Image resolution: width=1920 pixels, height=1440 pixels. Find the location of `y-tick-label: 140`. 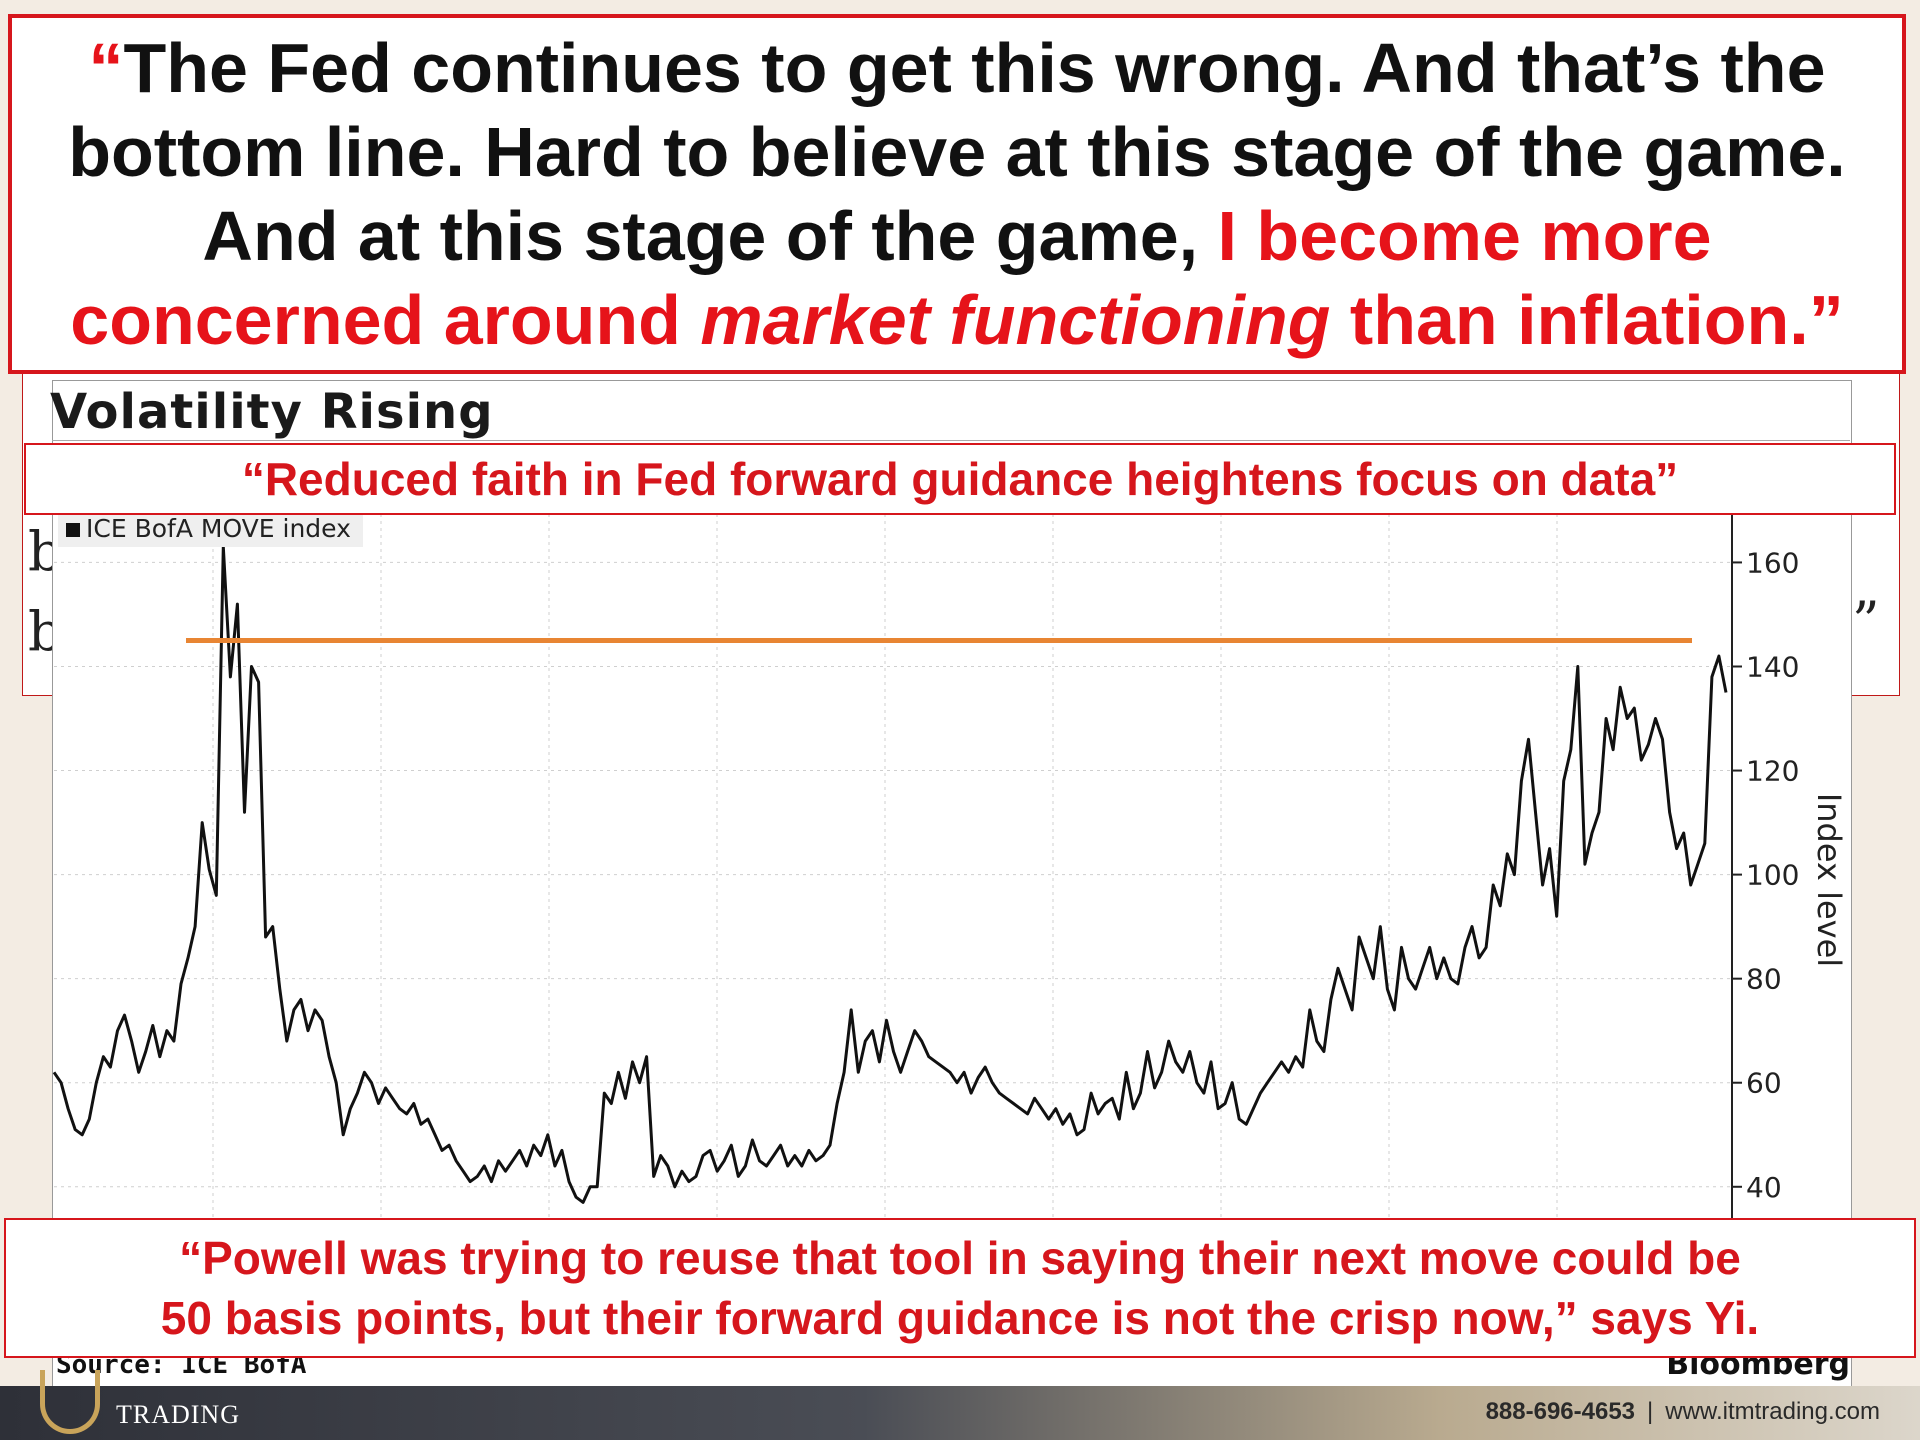

y-tick-label: 140 is located at coordinates (1772, 666).